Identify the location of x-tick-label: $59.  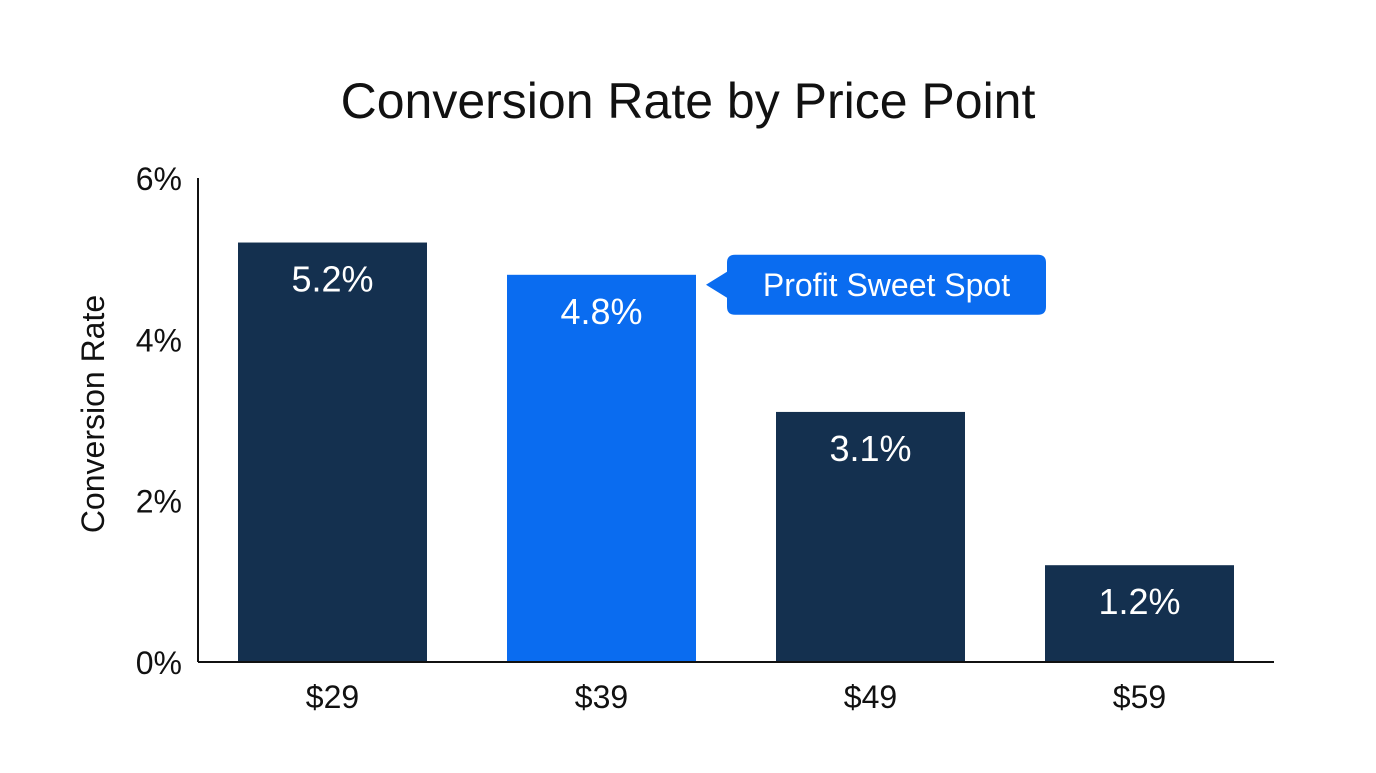
(1139, 697).